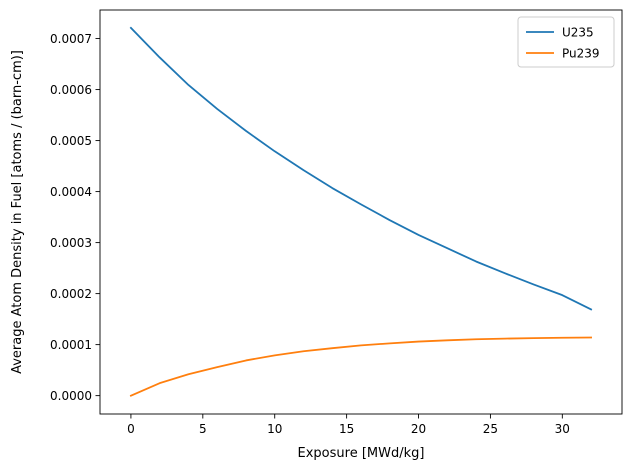  I want to click on y-tick-label: 0.0002, so click(71, 294).